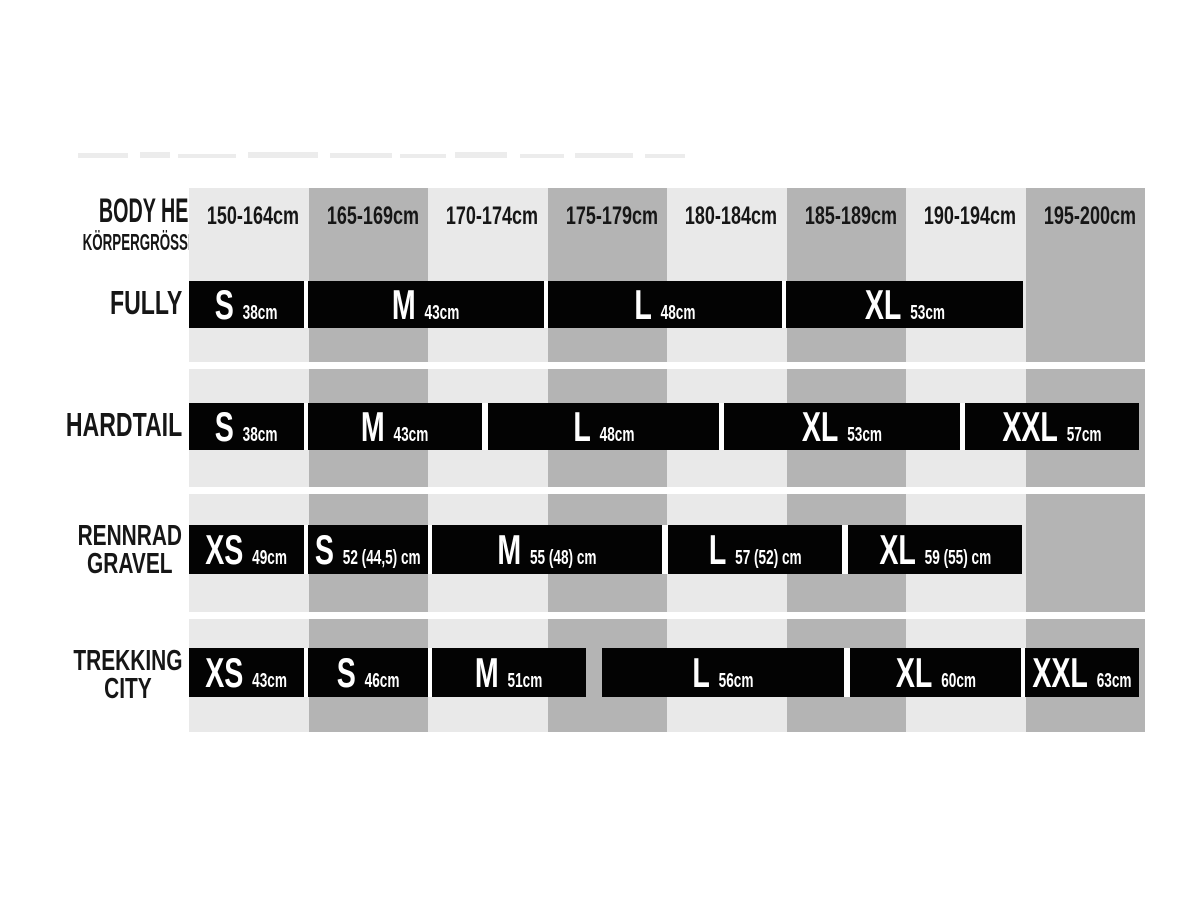 Image resolution: width=1200 pixels, height=900 pixels. What do you see at coordinates (246, 549) in the screenshot?
I see `size-bar-rennrad-xs: XS 49cm` at bounding box center [246, 549].